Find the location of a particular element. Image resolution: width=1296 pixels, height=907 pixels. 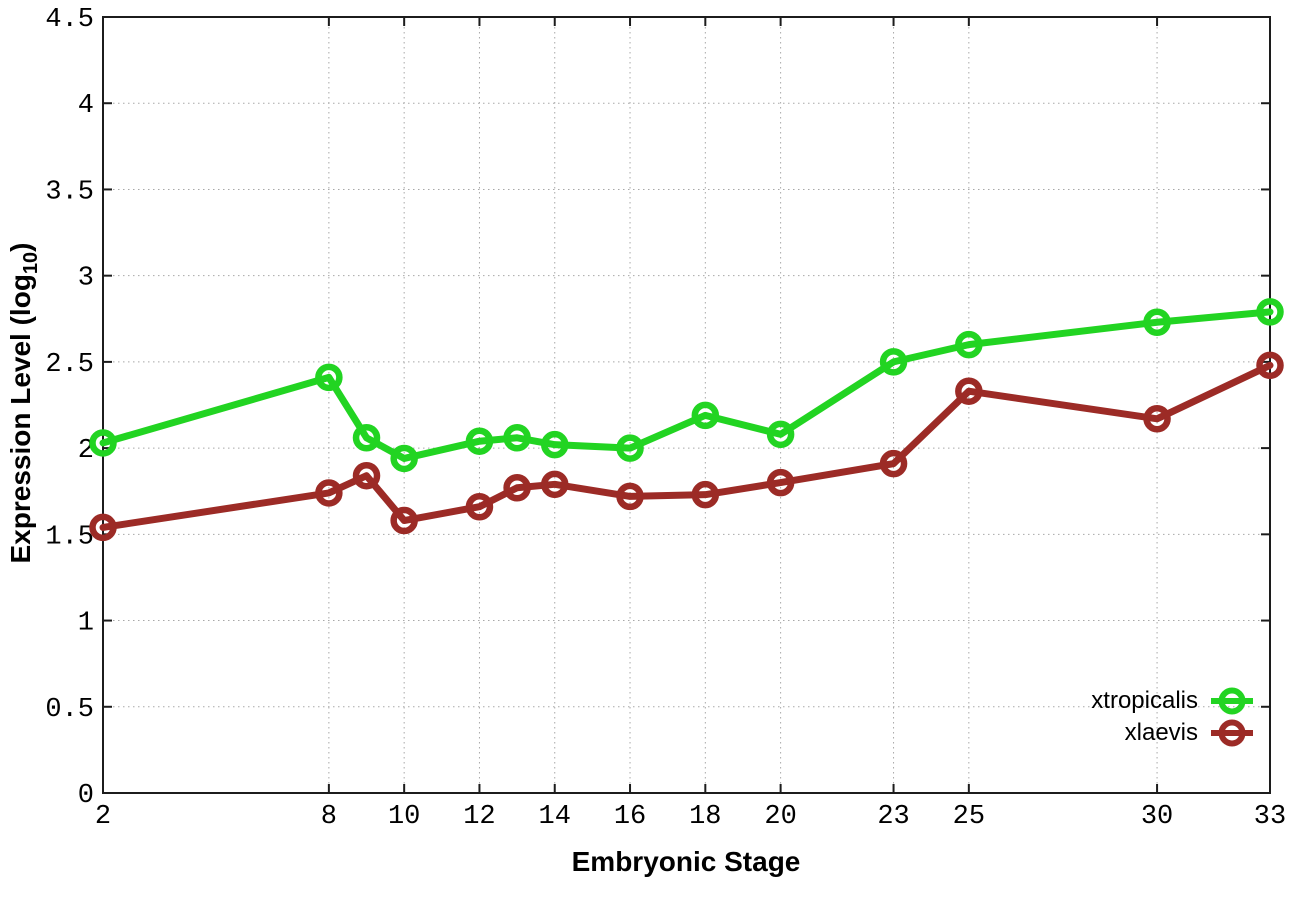

legend-entry-xtropicalis: xtropicalis is located at coordinates (1172, 700).